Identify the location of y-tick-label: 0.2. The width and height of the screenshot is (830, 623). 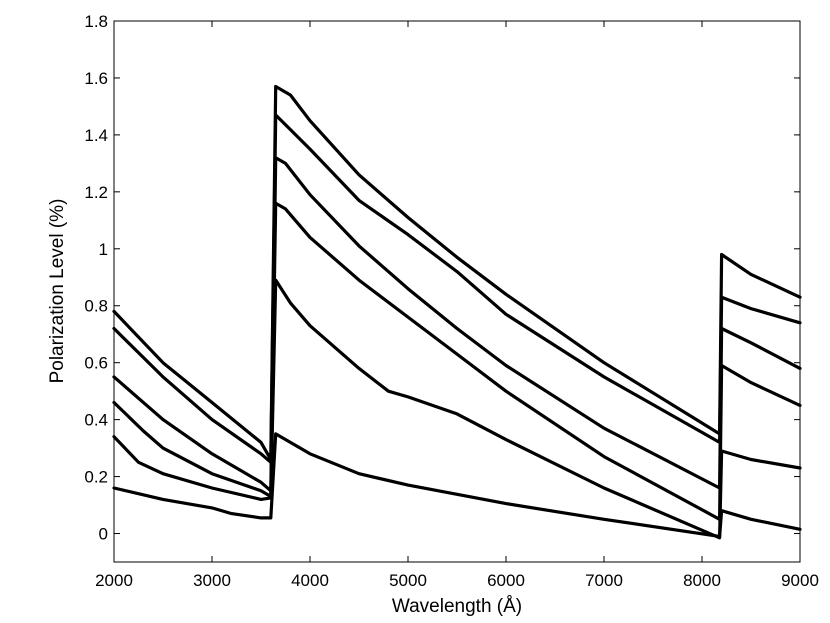
(96, 477).